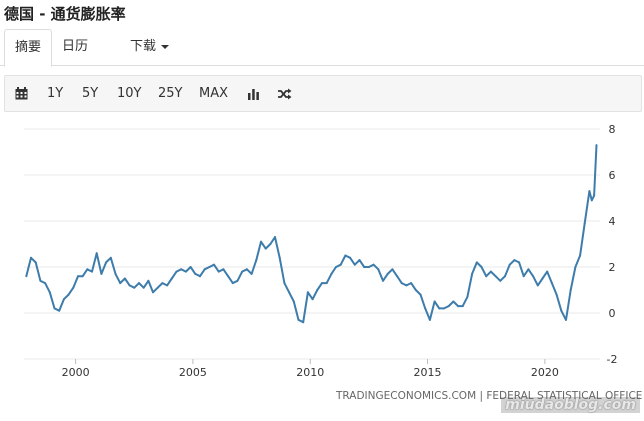 Image resolution: width=644 pixels, height=421 pixels. Describe the element at coordinates (612, 244) in the screenshot. I see `y-axis-ticks: -2 0 2 4 6 8` at that location.